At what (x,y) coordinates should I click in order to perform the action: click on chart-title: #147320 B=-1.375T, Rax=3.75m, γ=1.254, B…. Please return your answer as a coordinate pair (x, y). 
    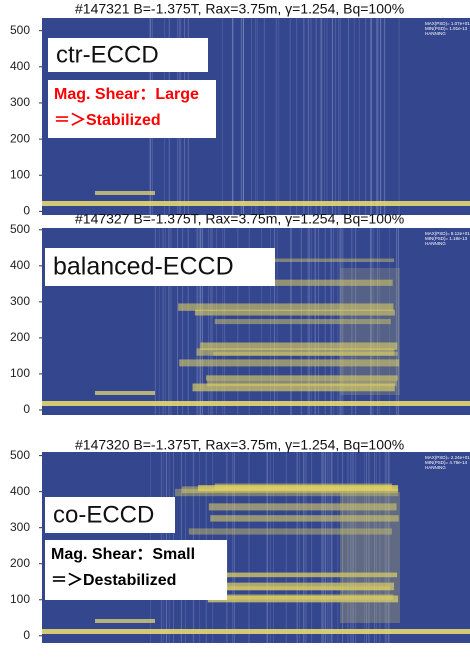
    Looking at the image, I should click on (239, 445).